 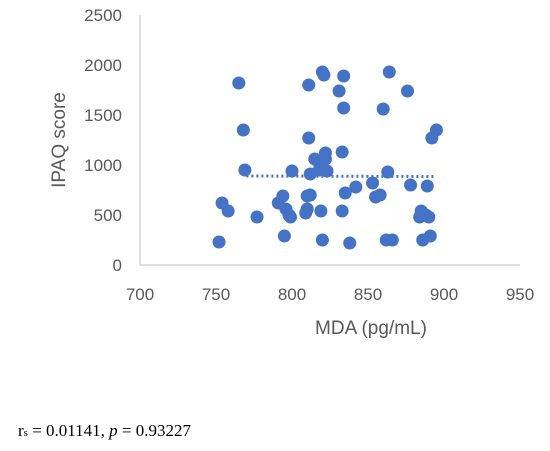 What do you see at coordinates (103, 15) in the screenshot?
I see `y-tick-label: 2500` at bounding box center [103, 15].